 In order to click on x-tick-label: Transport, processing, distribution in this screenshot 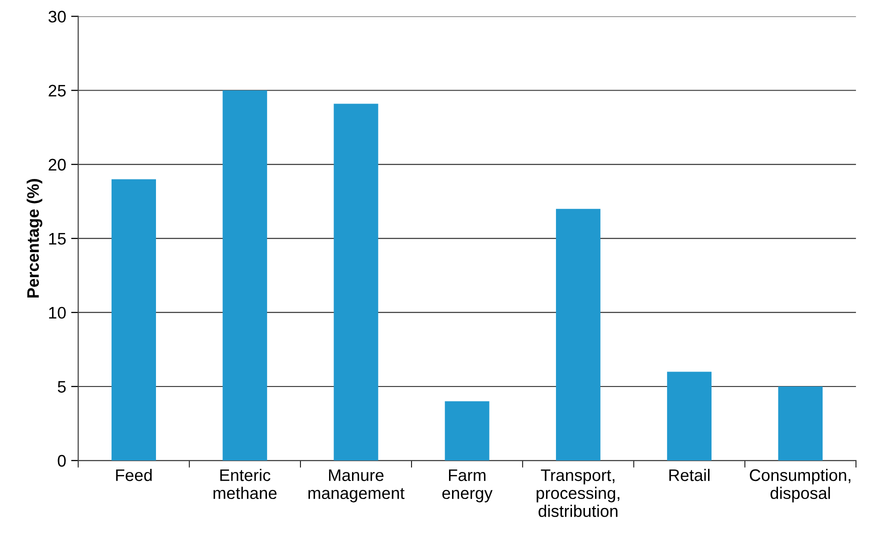, I will do `click(578, 493)`.